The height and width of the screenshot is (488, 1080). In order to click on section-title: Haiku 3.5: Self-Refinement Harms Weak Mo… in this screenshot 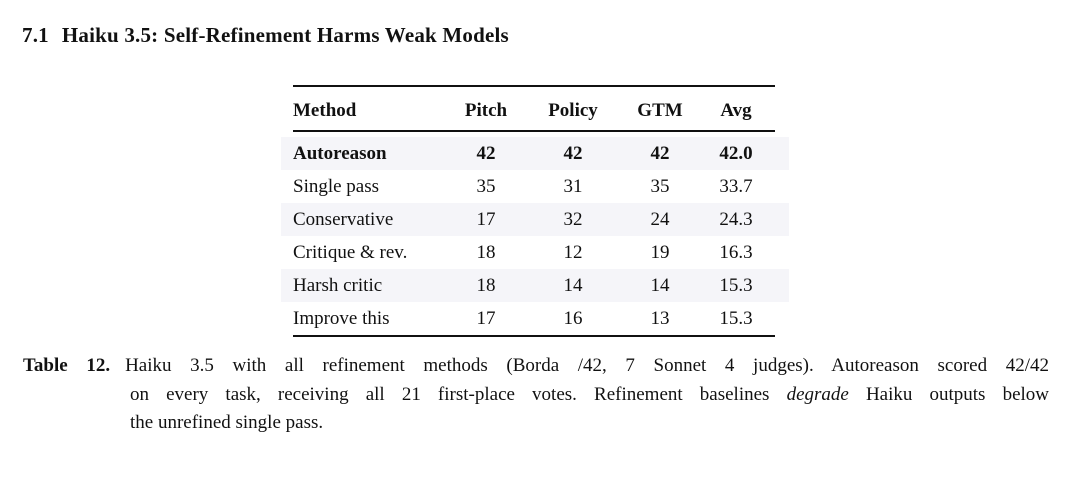, I will do `click(285, 35)`.